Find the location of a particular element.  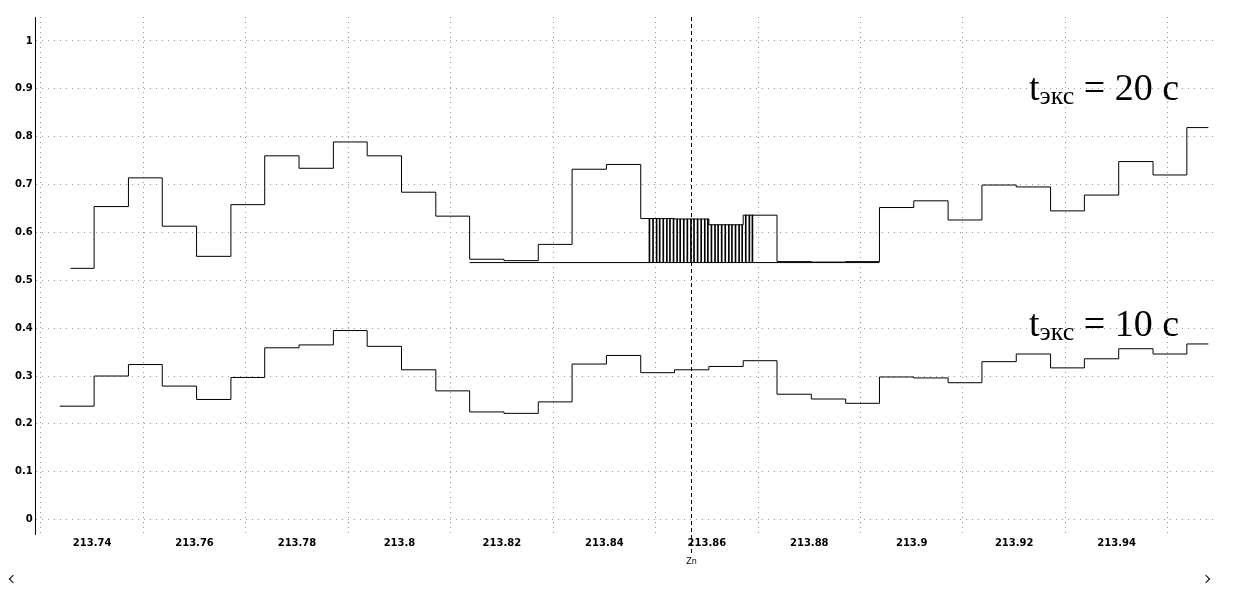

y-tick-label: 0.4 is located at coordinates (24, 327).